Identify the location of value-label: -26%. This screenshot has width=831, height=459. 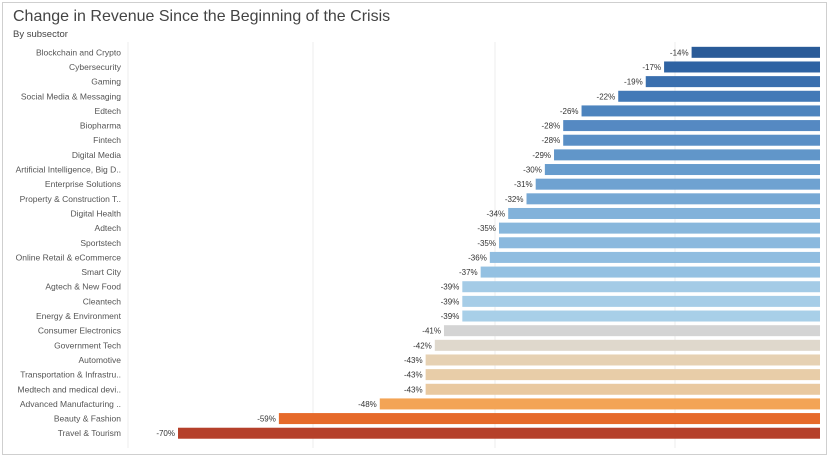
(569, 111).